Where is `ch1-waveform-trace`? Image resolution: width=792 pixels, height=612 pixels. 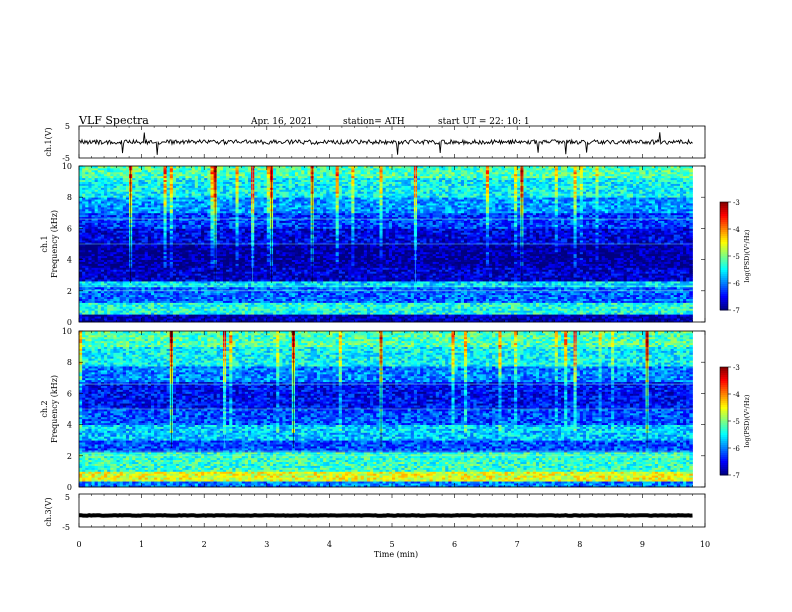 ch1-waveform-trace is located at coordinates (386, 143).